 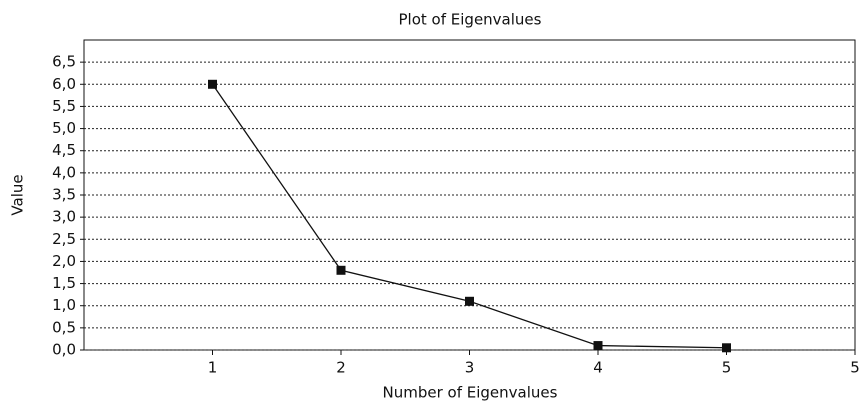 I want to click on y-tick-label: 2,0, so click(x=64, y=261).